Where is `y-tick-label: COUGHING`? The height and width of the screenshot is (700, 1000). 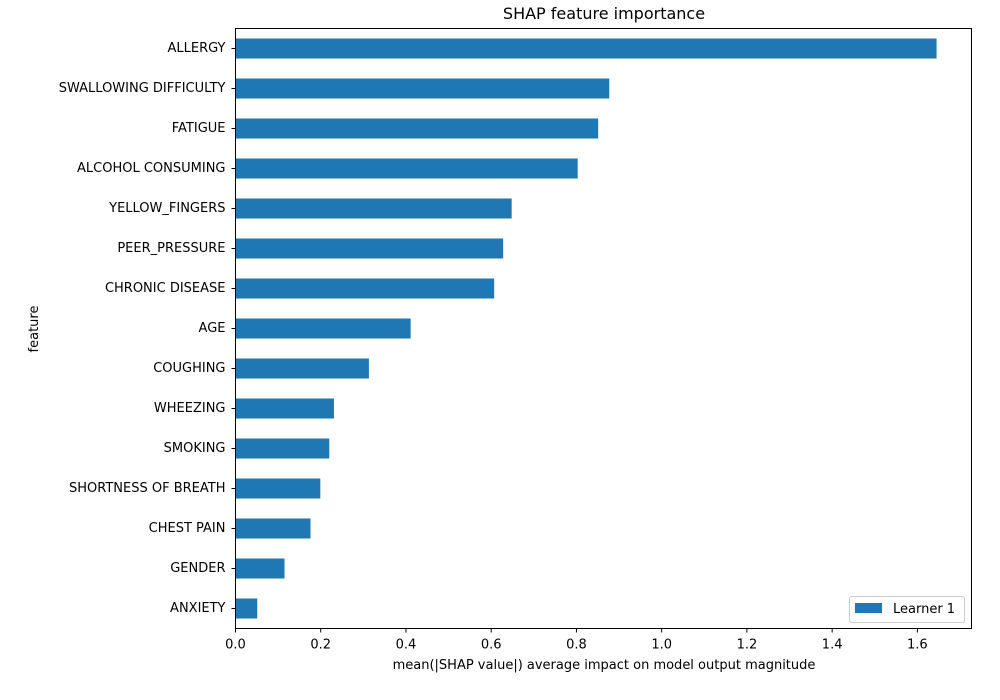 y-tick-label: COUGHING is located at coordinates (189, 368).